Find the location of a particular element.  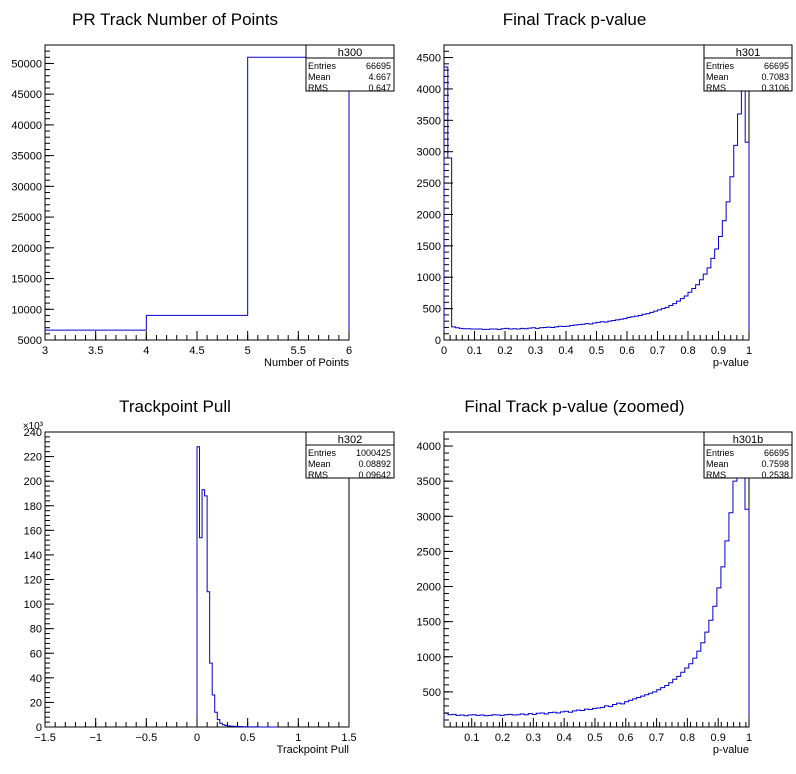

x-tick-label: 3 is located at coordinates (45, 351).